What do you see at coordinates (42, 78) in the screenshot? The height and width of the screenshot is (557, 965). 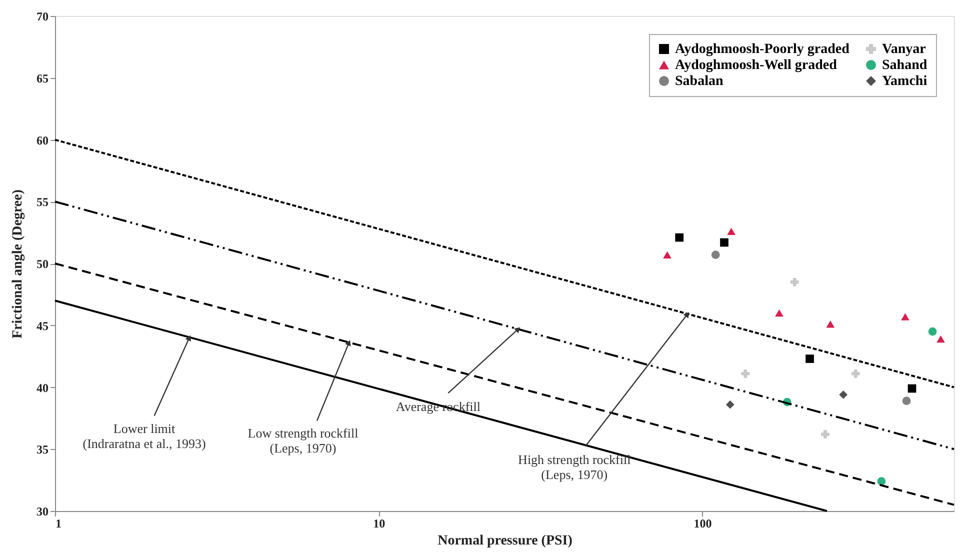 I see `y-tick-label: 65` at bounding box center [42, 78].